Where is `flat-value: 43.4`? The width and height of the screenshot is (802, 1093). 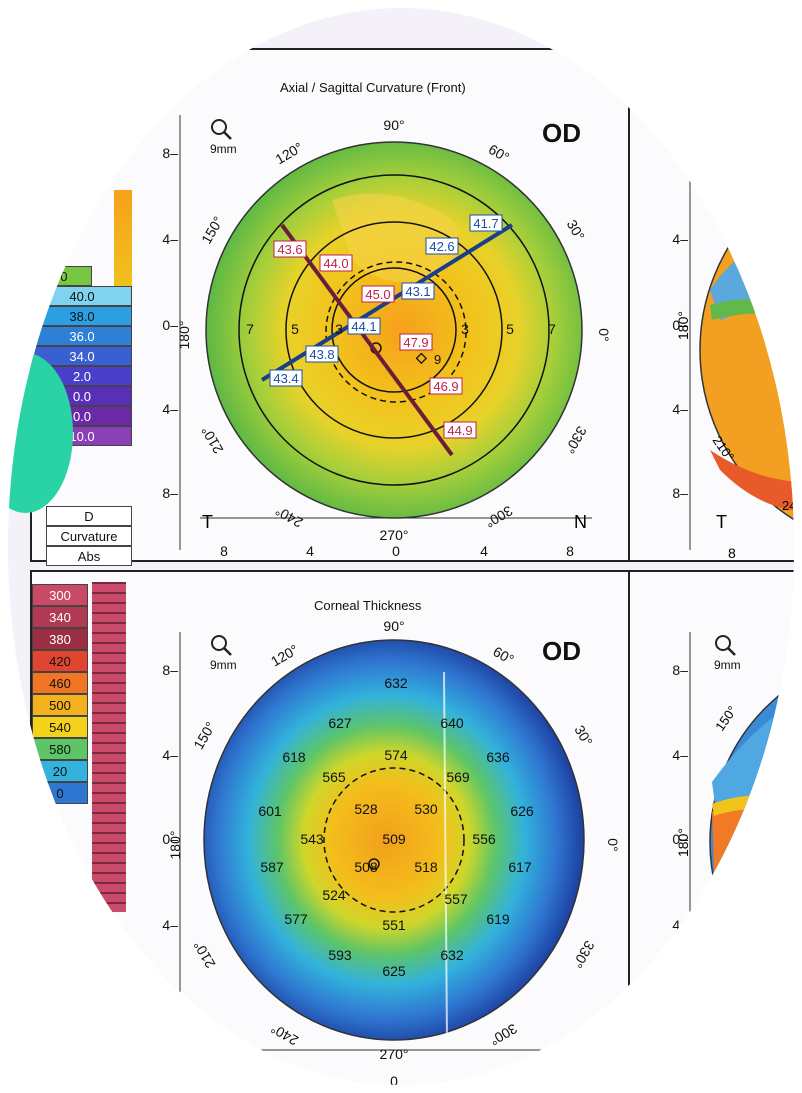
flat-value: 43.4 is located at coordinates (285, 378).